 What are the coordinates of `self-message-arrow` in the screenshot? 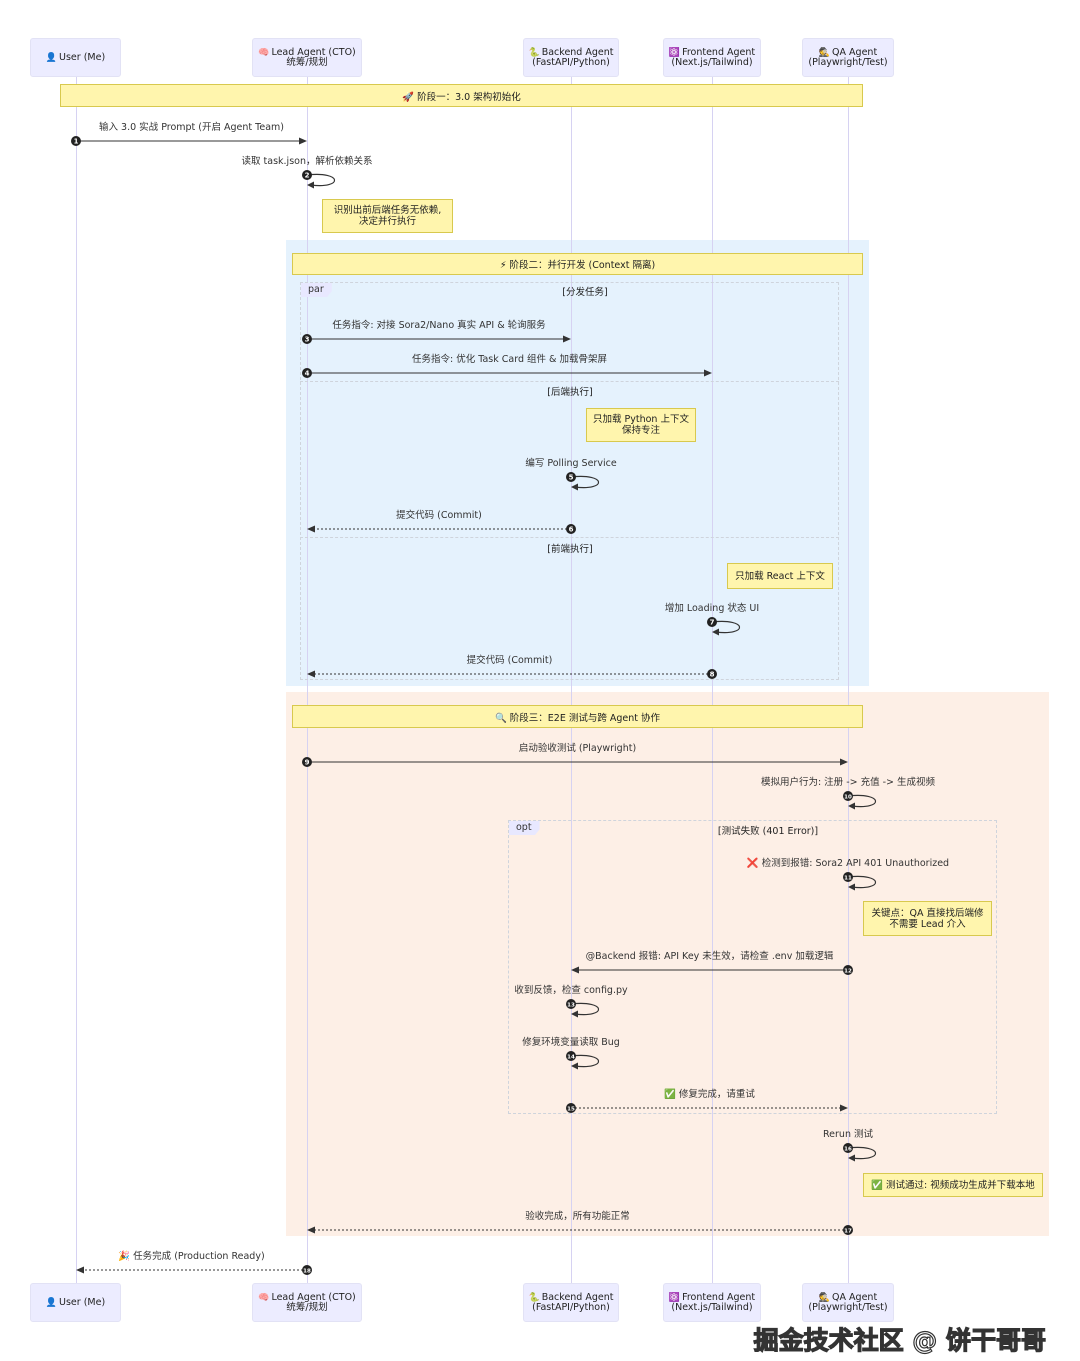 It's located at (321, 180).